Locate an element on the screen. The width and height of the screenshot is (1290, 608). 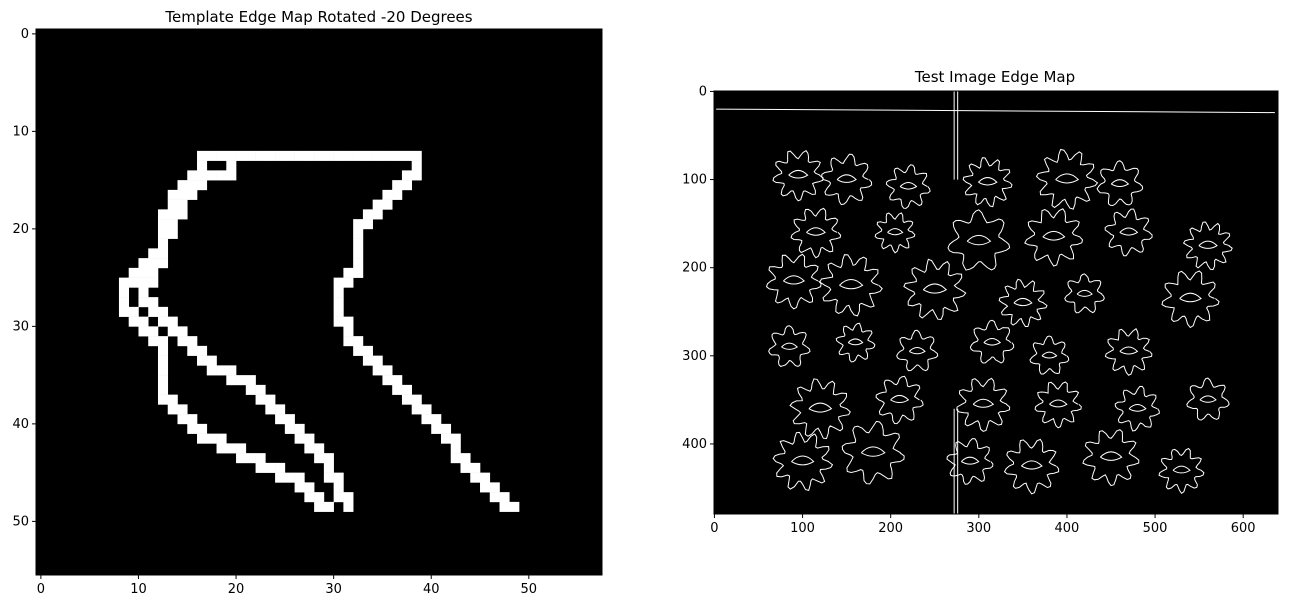
y-tick-label: 0 is located at coordinates (25, 34).